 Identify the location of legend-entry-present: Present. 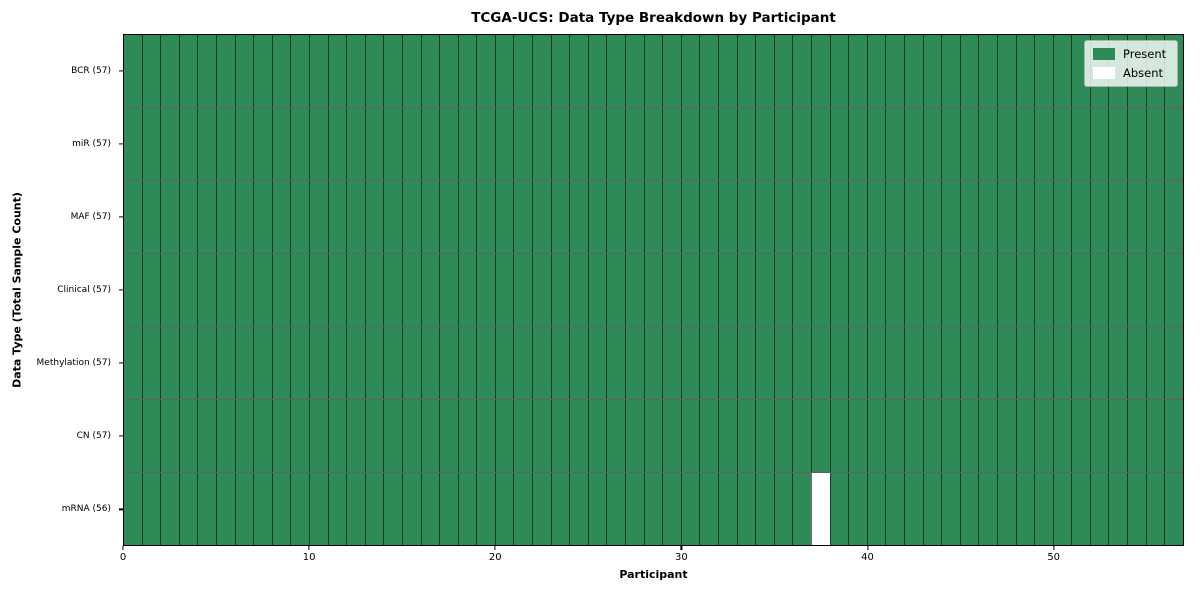
(1131, 54).